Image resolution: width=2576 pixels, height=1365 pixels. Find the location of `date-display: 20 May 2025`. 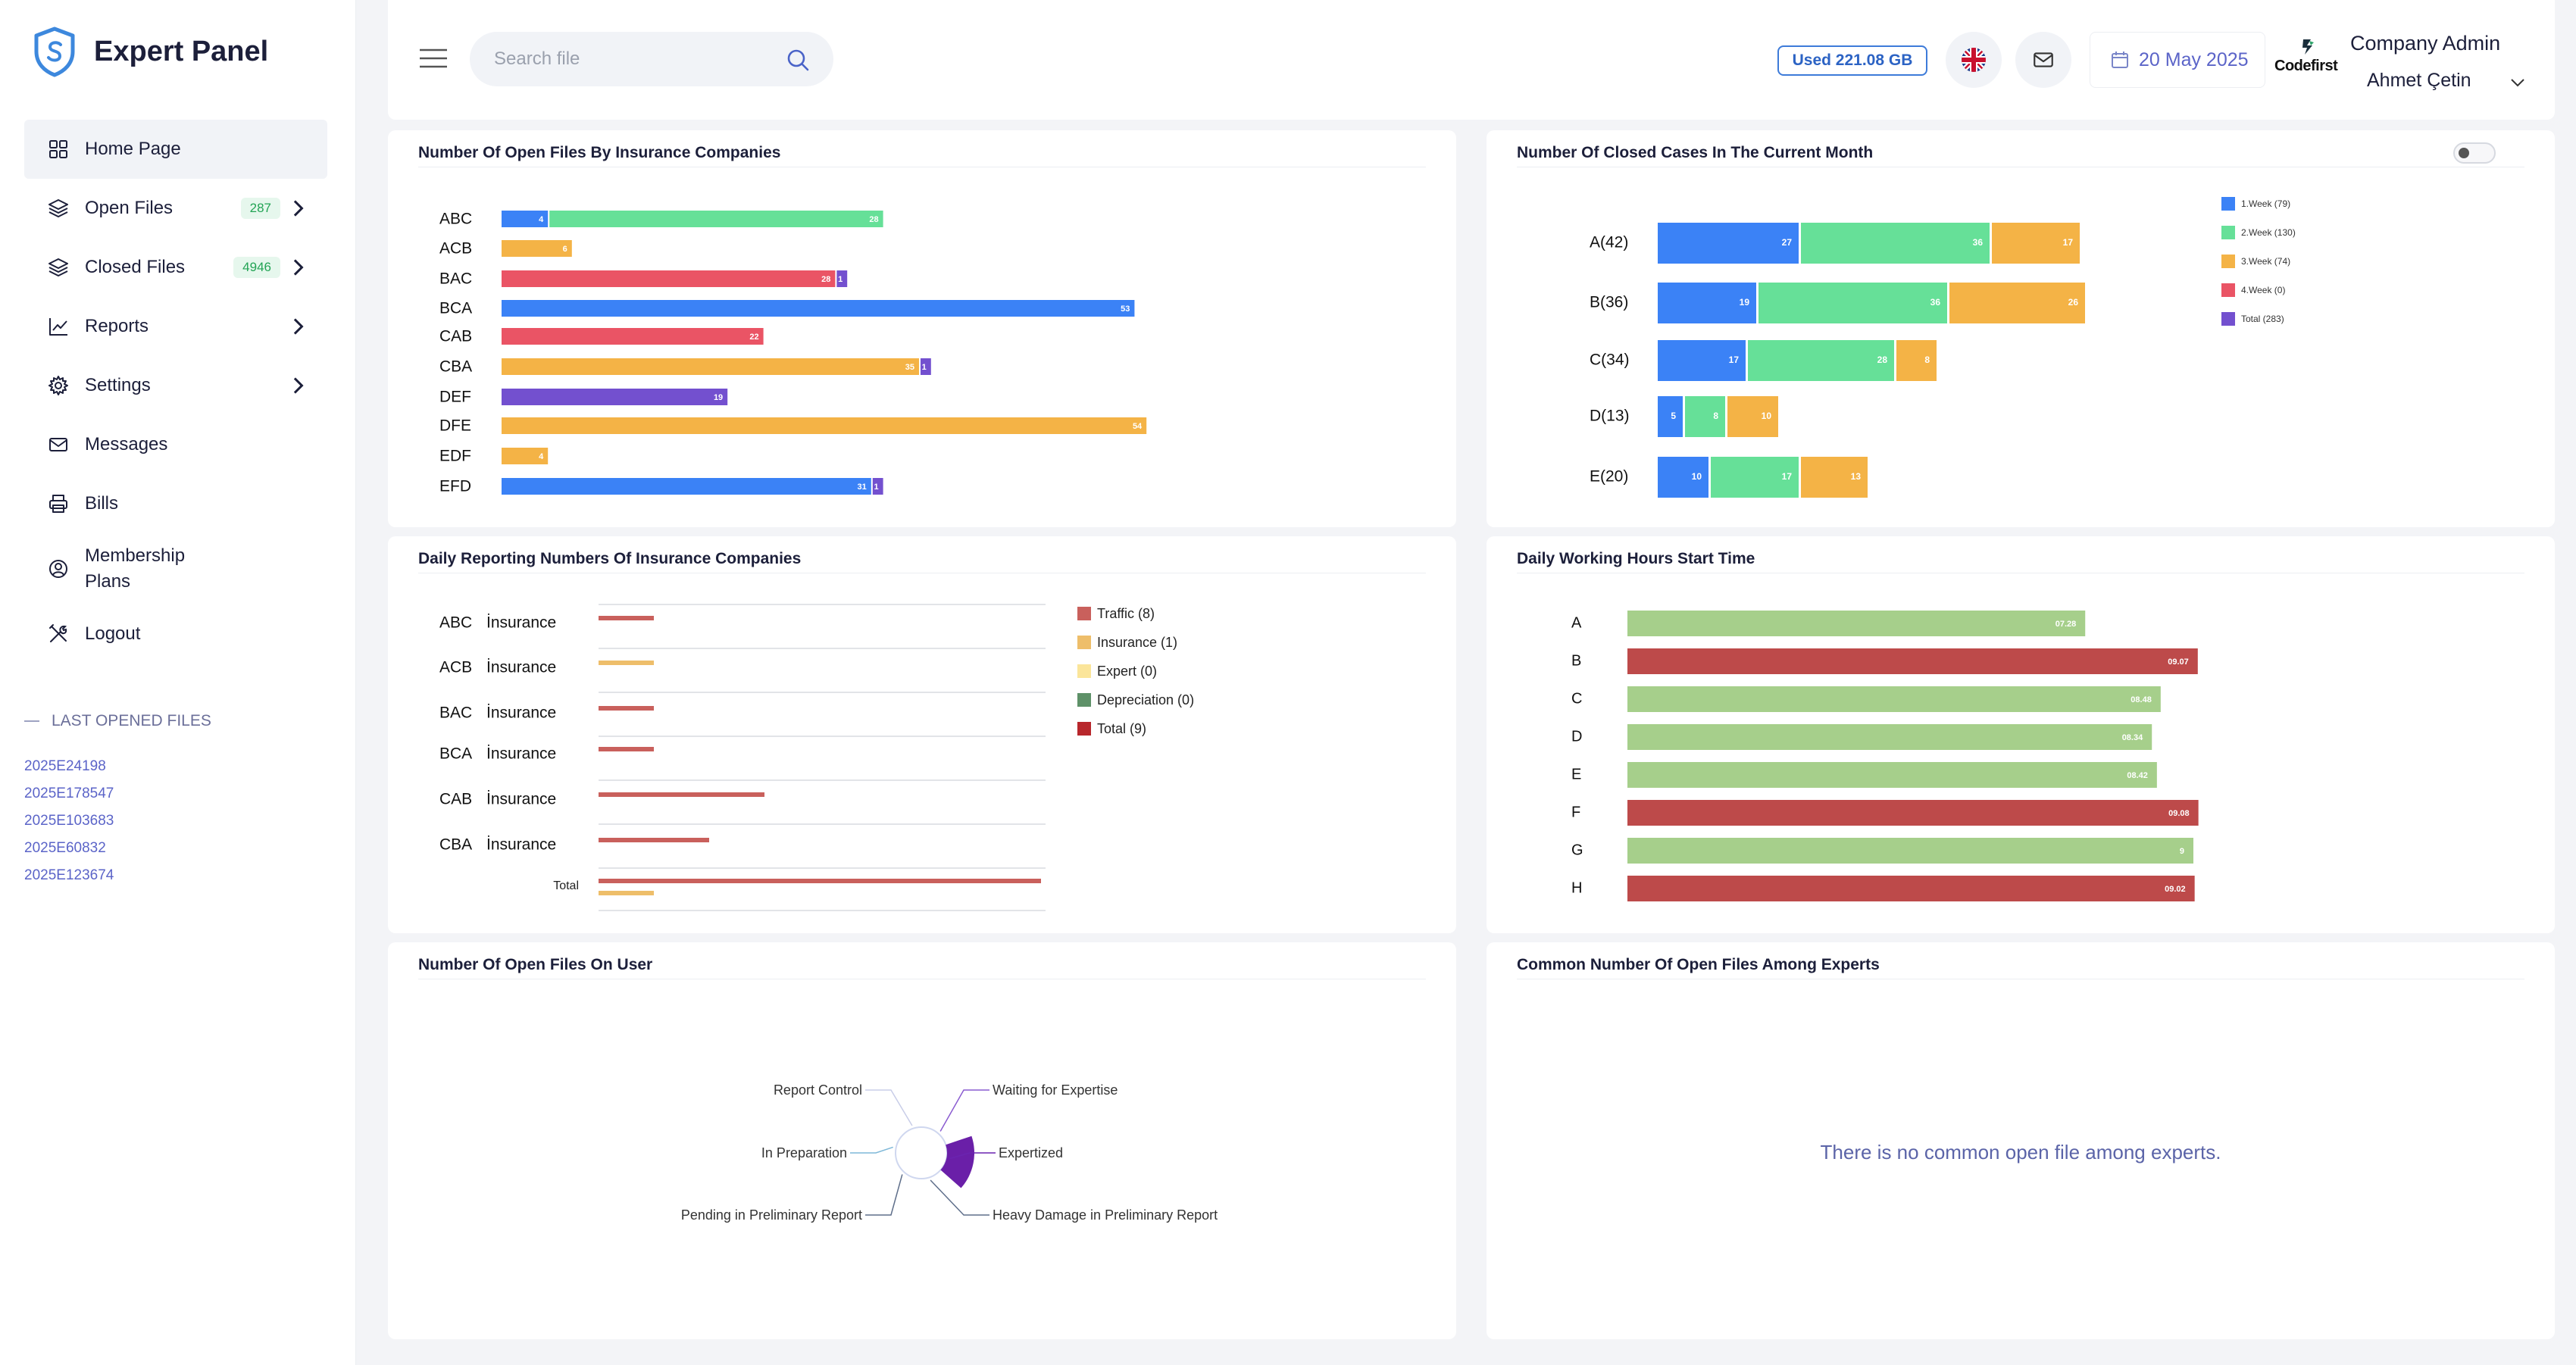

date-display: 20 May 2025 is located at coordinates (2178, 60).